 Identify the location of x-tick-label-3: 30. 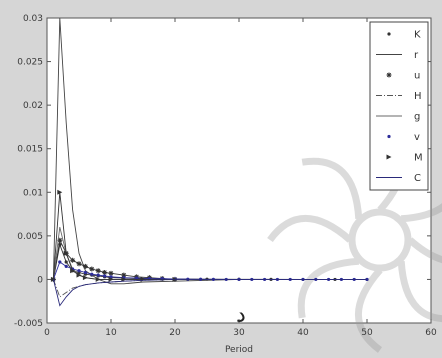
(239, 333).